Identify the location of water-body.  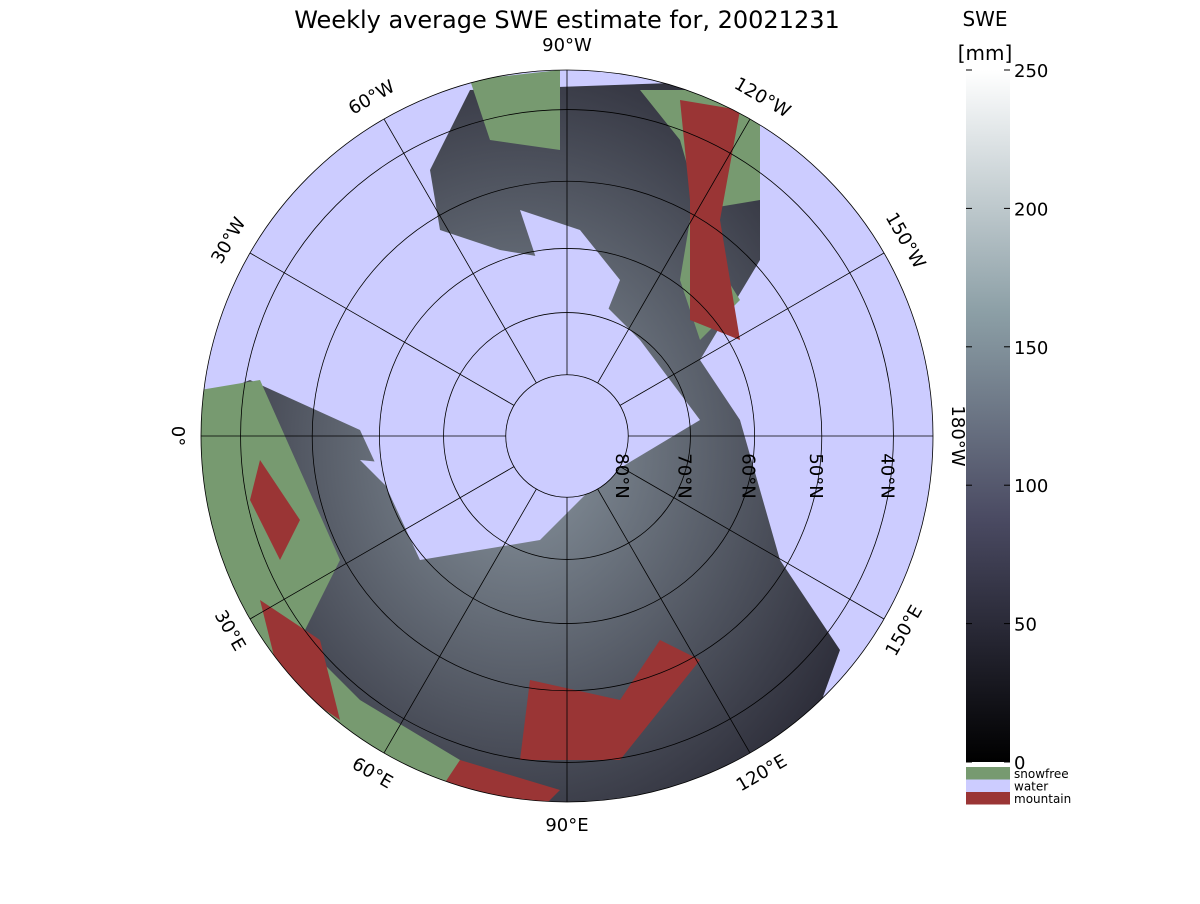
(490, 365).